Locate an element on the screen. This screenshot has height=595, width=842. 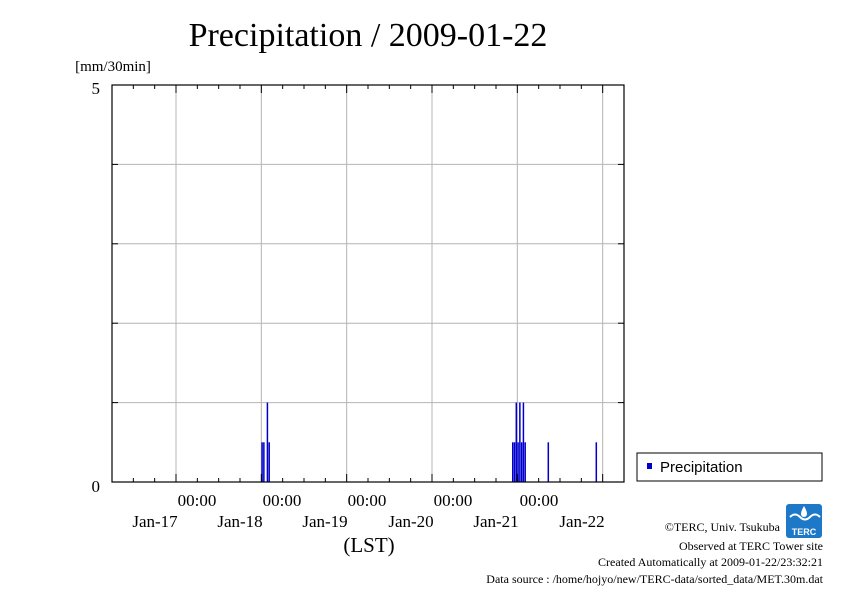
bar-series is located at coordinates (429, 442).